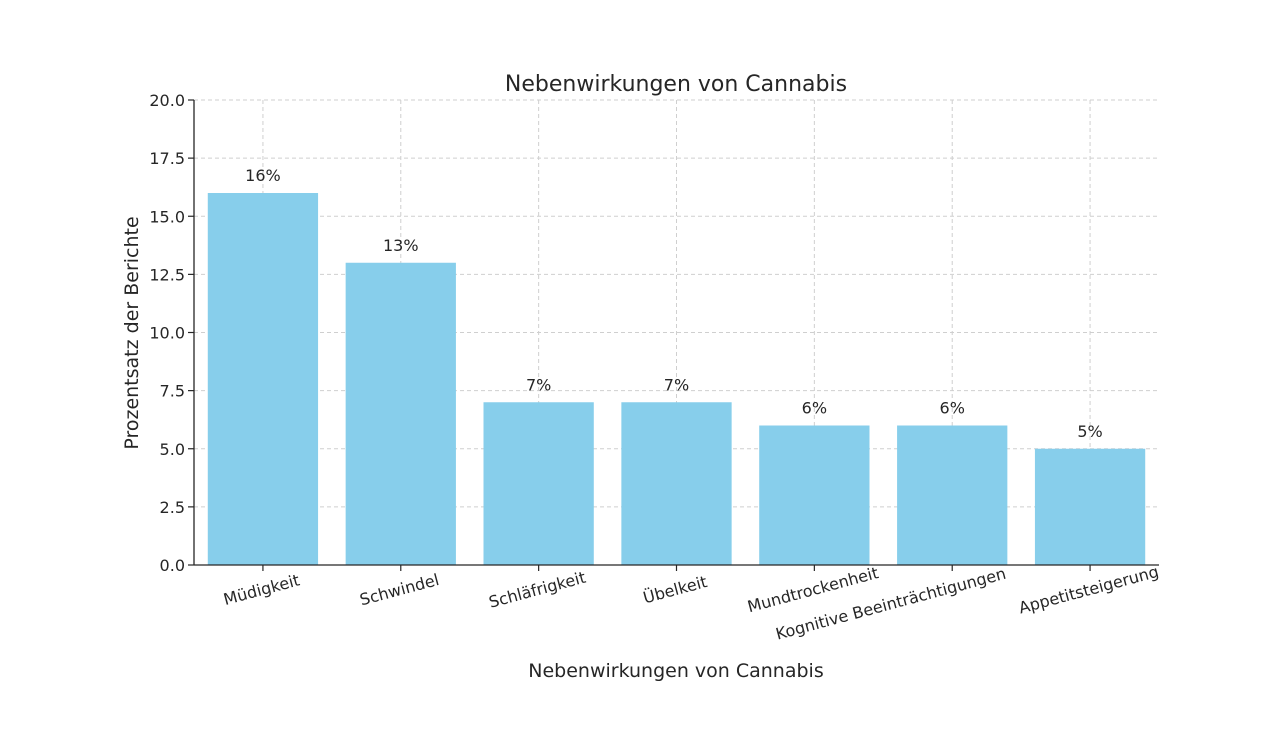 This screenshot has width=1280, height=736. What do you see at coordinates (172, 391) in the screenshot?
I see `y-tick-label: 7.5` at bounding box center [172, 391].